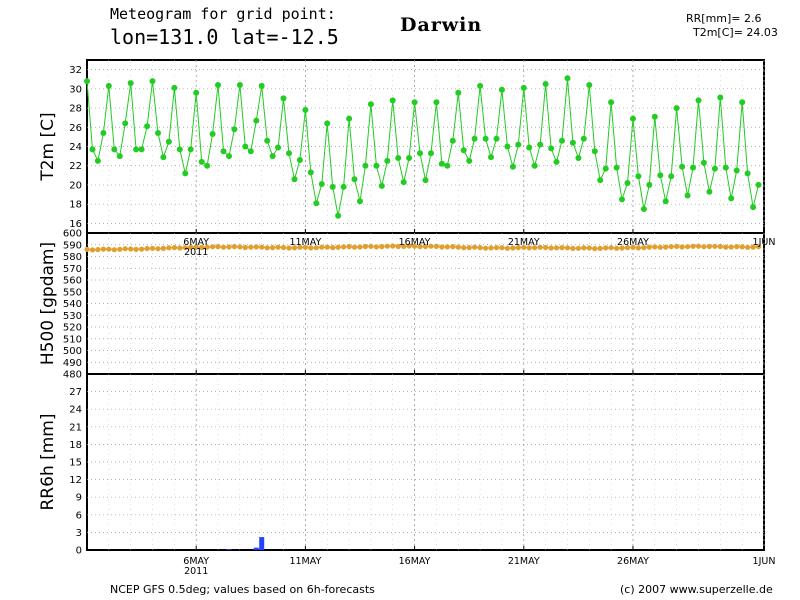 This screenshot has width=800, height=600. Describe the element at coordinates (633, 242) in the screenshot. I see `x-tick-label: 26MAY` at that location.